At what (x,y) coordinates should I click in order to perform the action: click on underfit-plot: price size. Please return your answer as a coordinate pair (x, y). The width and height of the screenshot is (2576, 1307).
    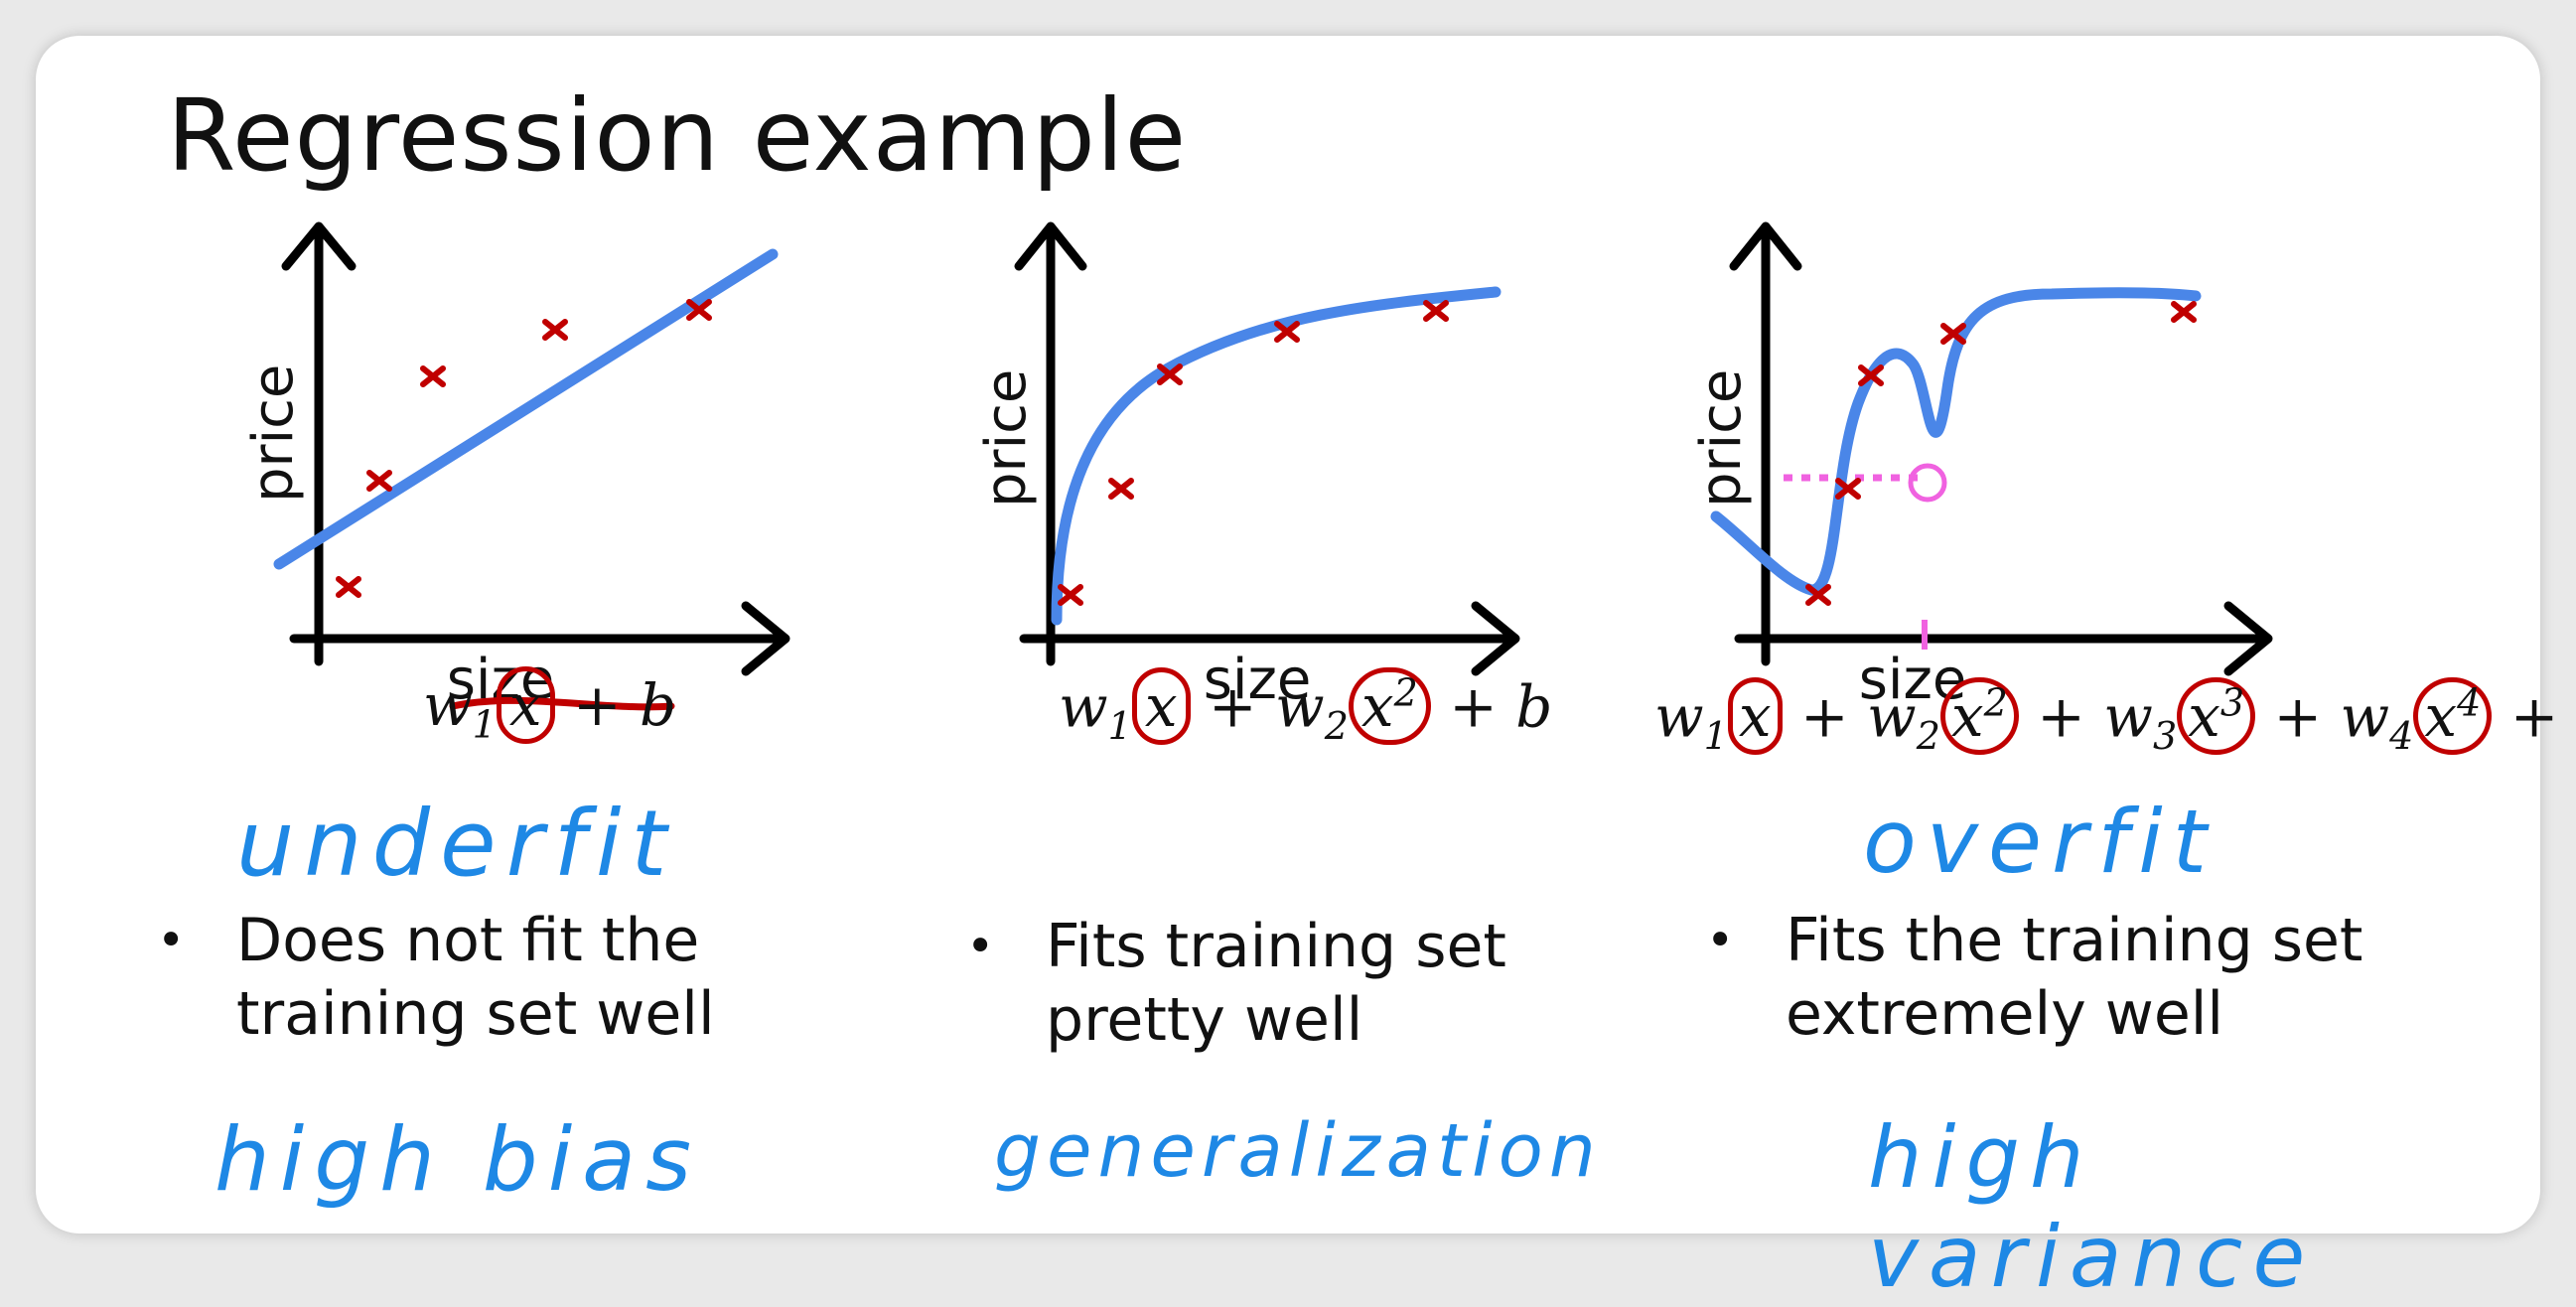
    Looking at the image, I should click on (515, 467).